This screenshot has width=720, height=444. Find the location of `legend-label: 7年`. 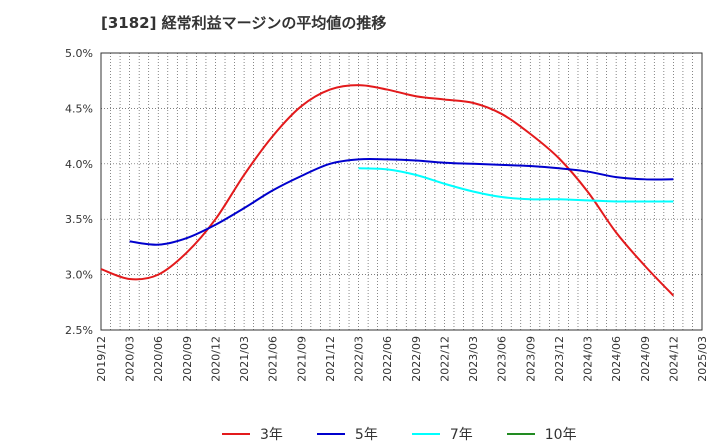

legend-label: 7年 is located at coordinates (461, 435).